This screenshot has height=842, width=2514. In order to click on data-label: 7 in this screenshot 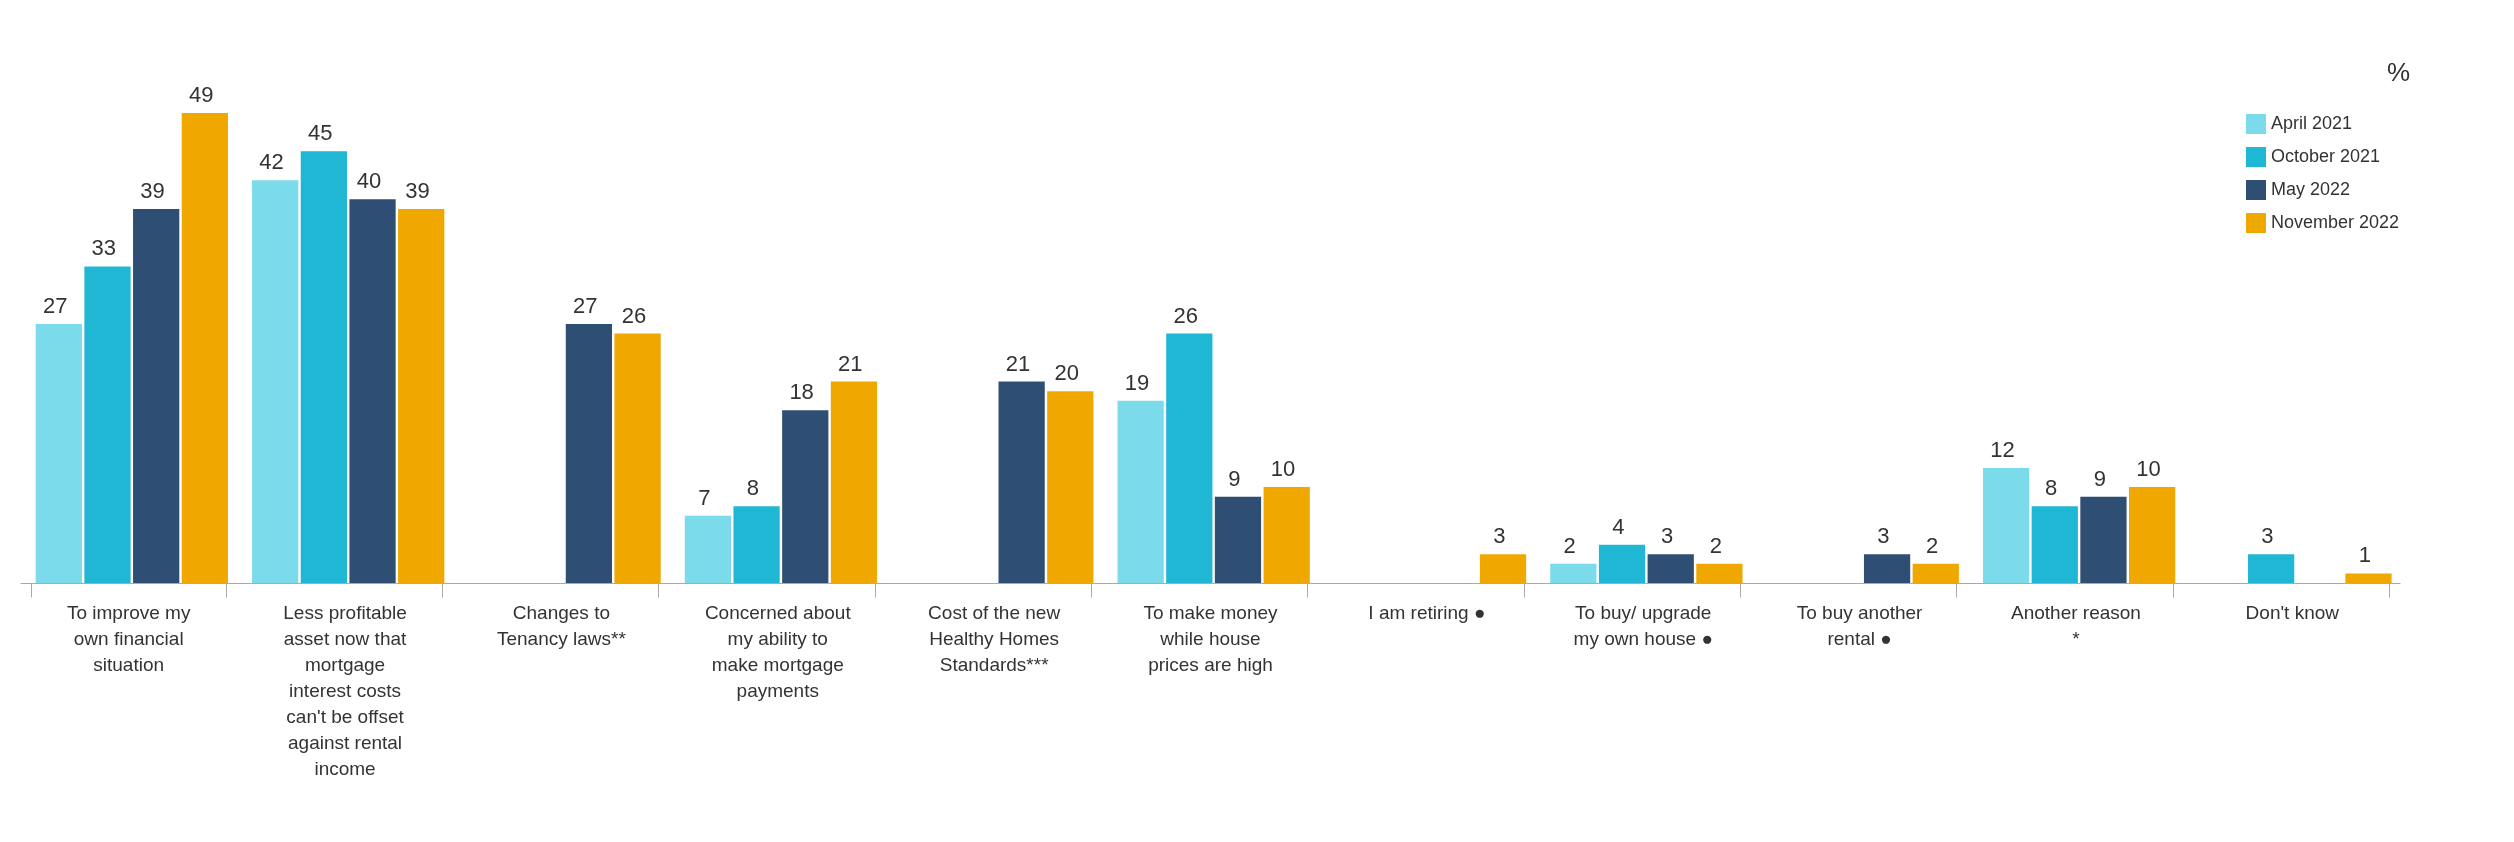, I will do `click(704, 497)`.